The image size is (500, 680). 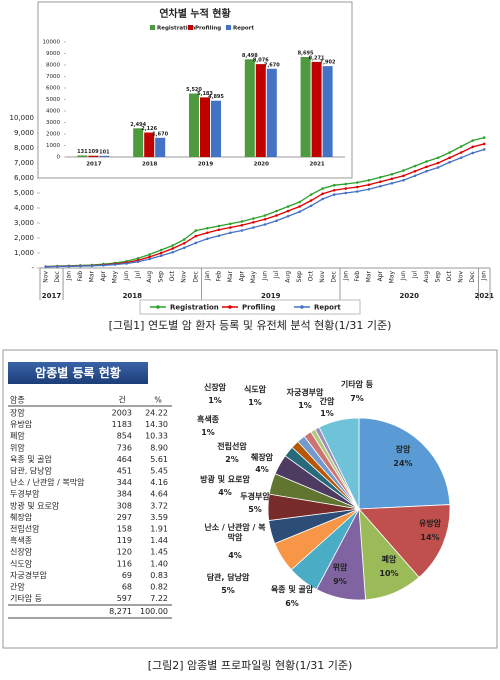 What do you see at coordinates (250, 56) in the screenshot?
I see `value-label: 8,498` at bounding box center [250, 56].